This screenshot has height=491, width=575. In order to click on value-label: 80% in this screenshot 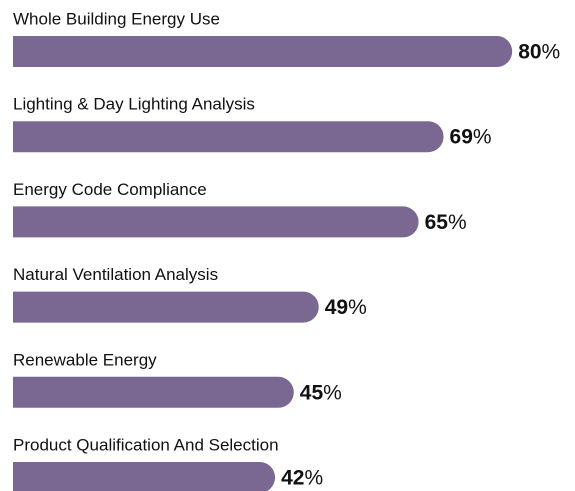, I will do `click(539, 51)`.